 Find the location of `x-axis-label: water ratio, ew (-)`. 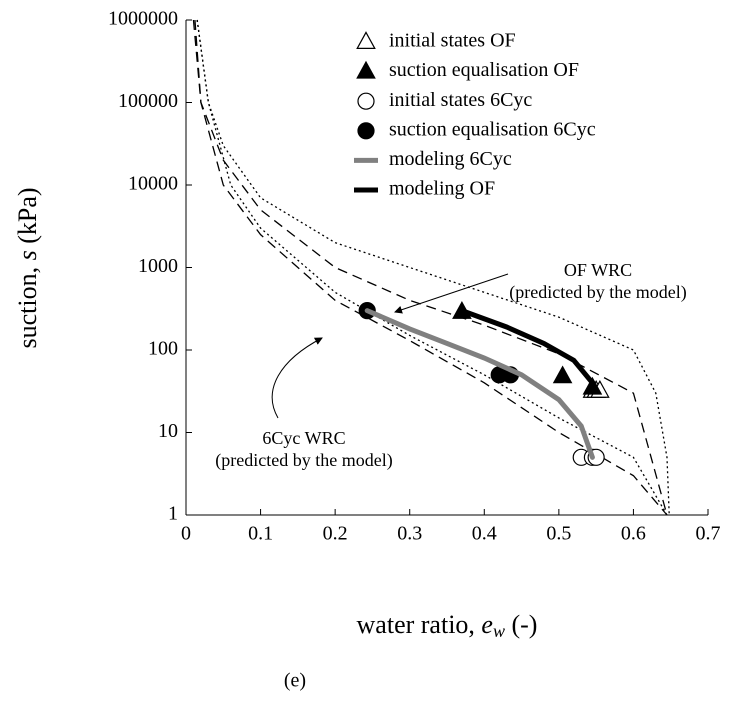

x-axis-label: water ratio, ew (-) is located at coordinates (447, 625).